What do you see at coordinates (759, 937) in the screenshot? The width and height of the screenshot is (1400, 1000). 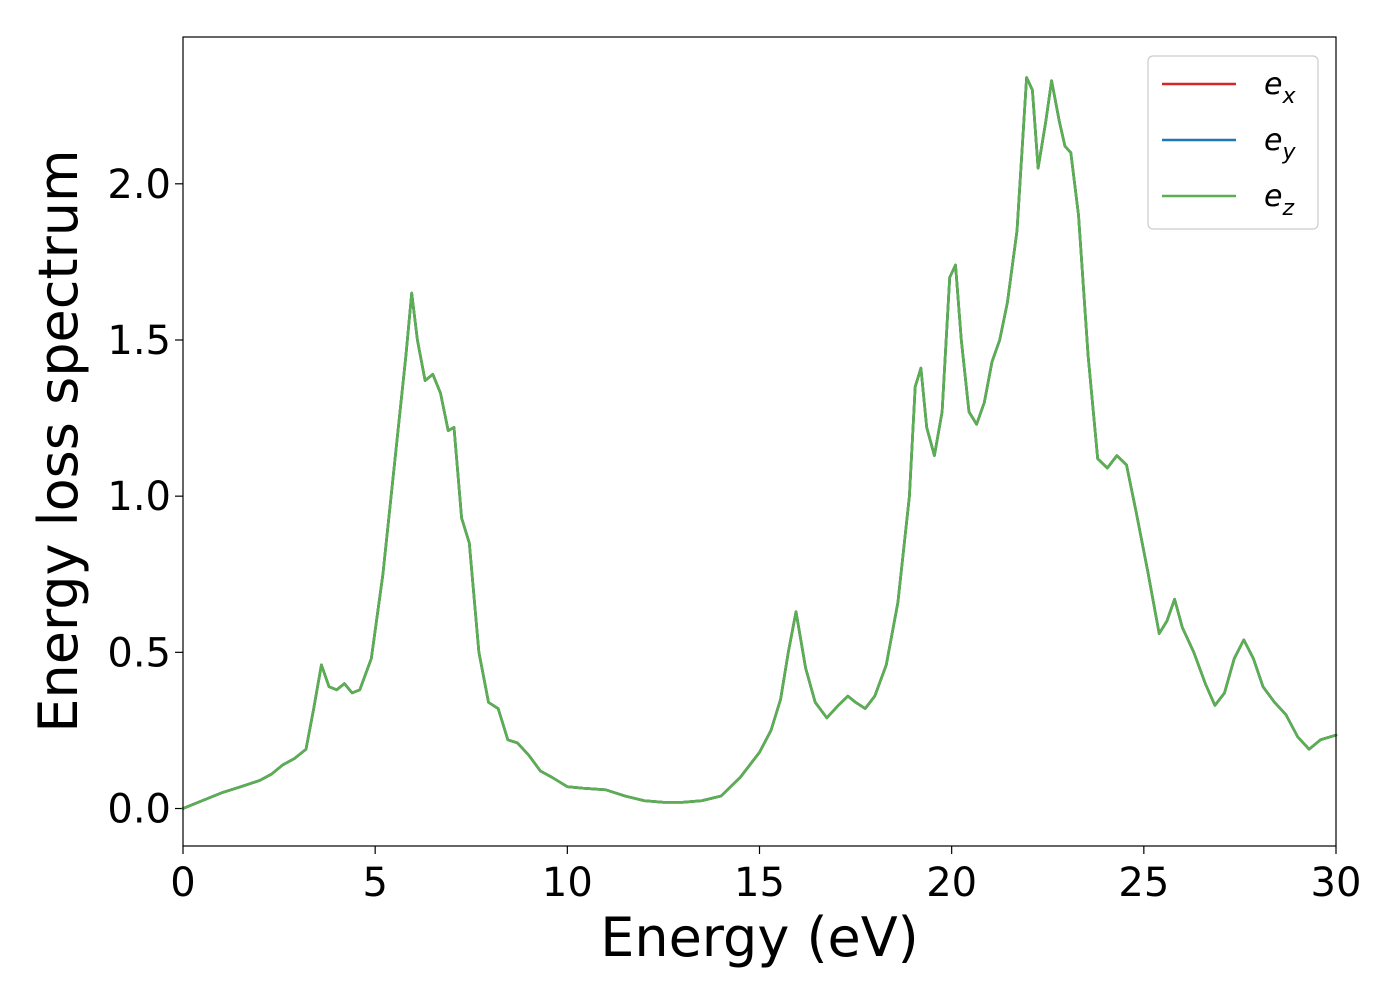 I see `x-axis-label: Energy (eV)` at bounding box center [759, 937].